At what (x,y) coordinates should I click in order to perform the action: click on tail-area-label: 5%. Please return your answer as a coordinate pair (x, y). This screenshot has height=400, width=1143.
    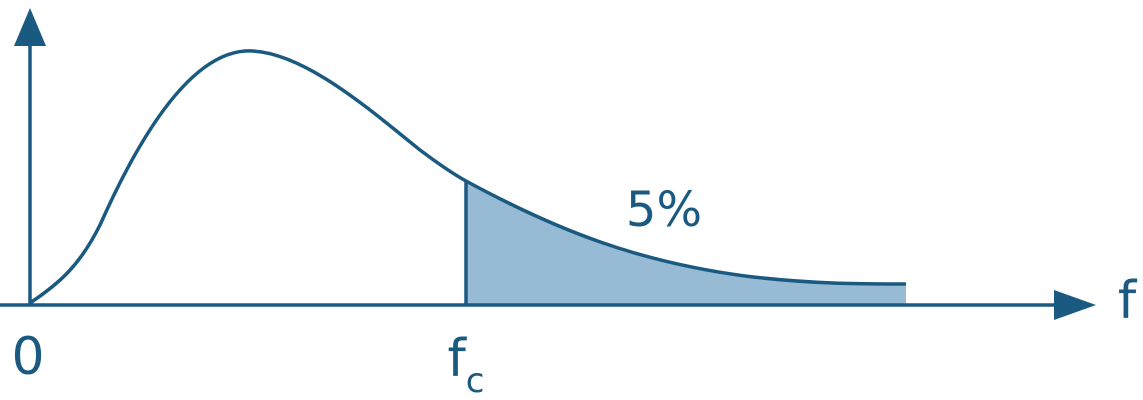
    Looking at the image, I should click on (664, 210).